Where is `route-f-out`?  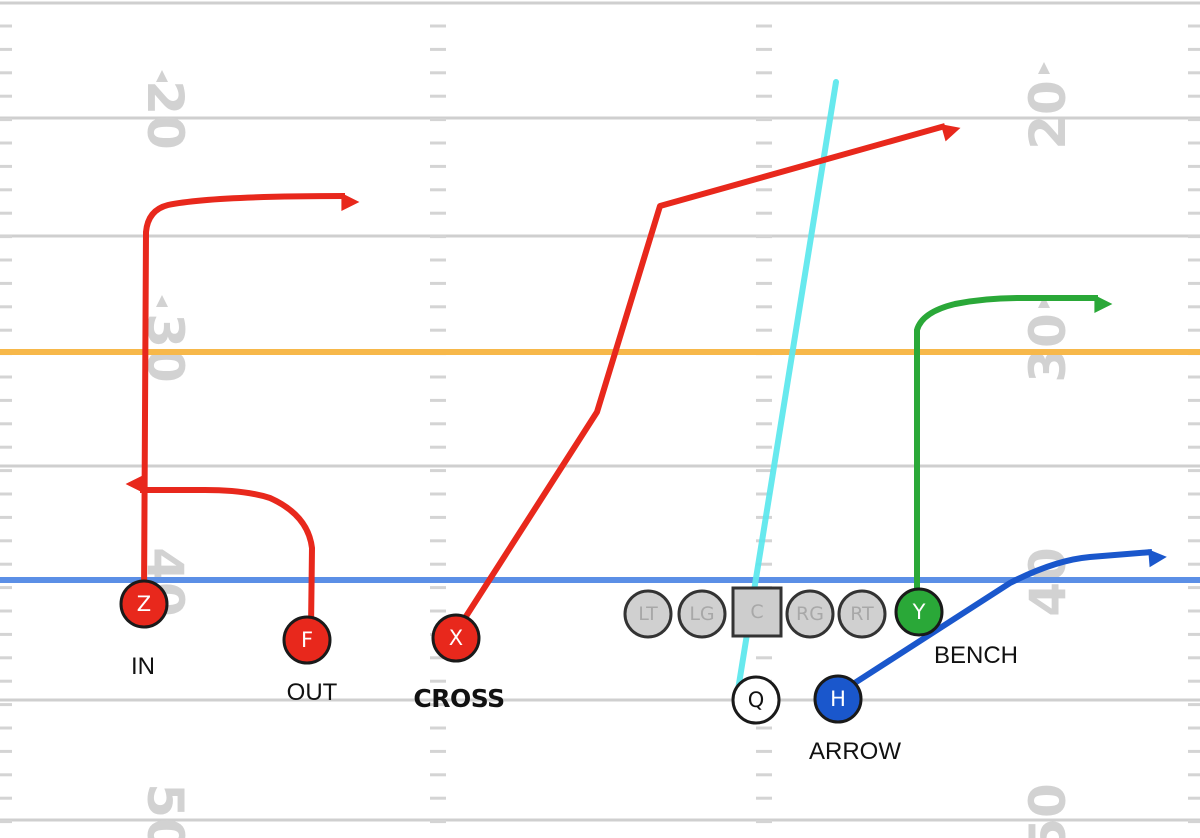 route-f-out is located at coordinates (220, 552).